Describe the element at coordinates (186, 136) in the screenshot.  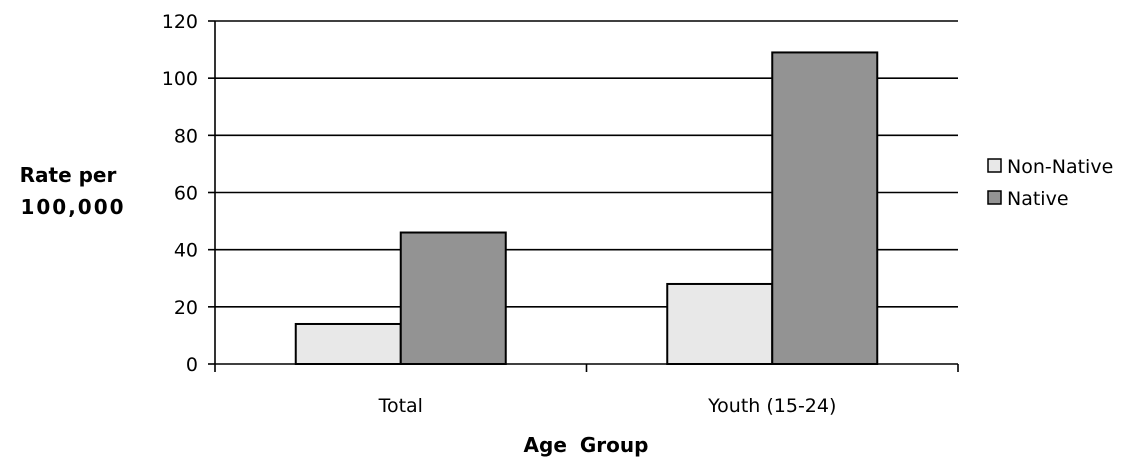
I see `y-tick-label: 80` at that location.